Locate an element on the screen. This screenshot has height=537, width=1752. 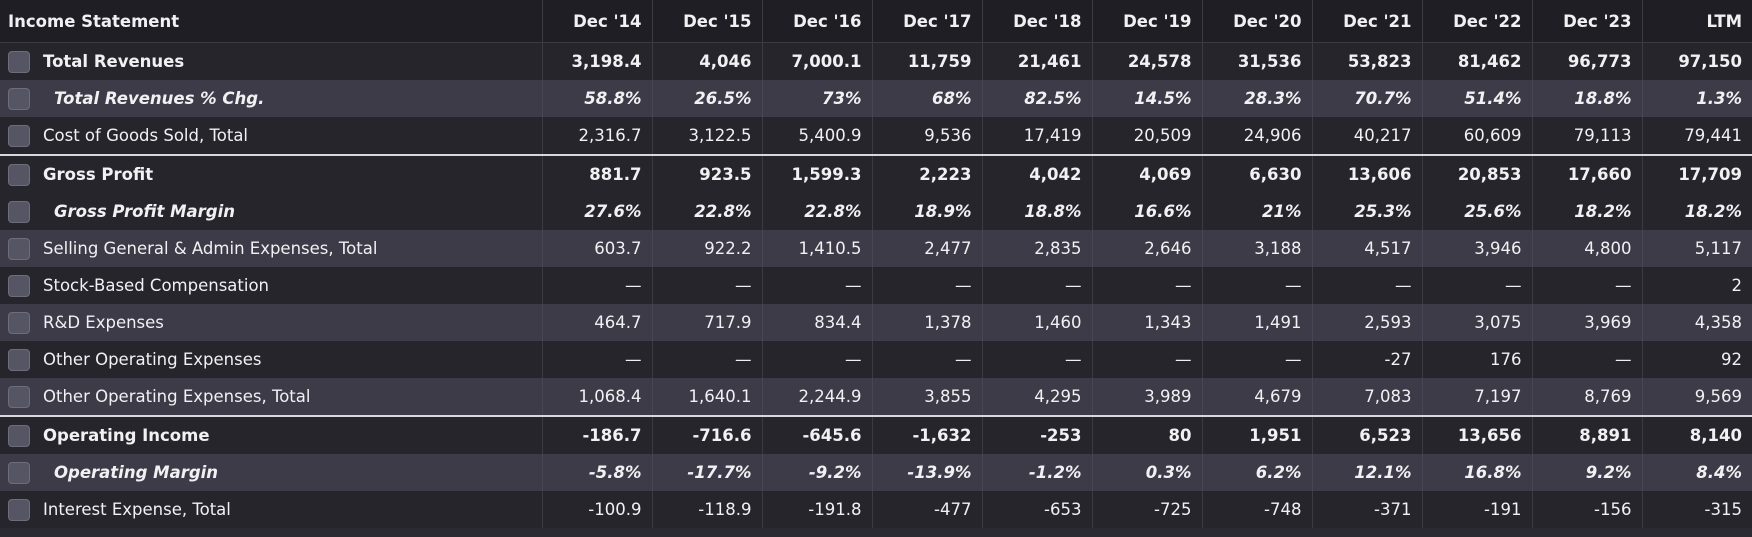
column-header: Dec '19 is located at coordinates (1146, 21).